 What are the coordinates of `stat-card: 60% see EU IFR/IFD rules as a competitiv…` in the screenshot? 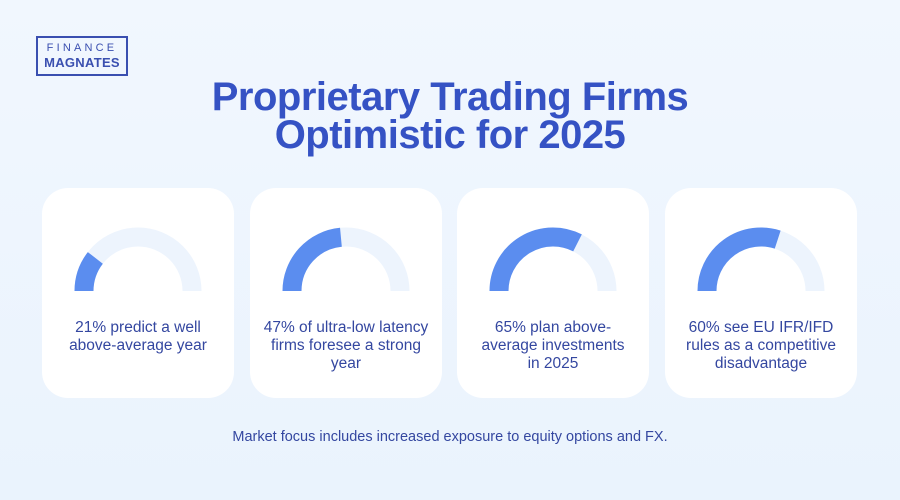 It's located at (761, 293).